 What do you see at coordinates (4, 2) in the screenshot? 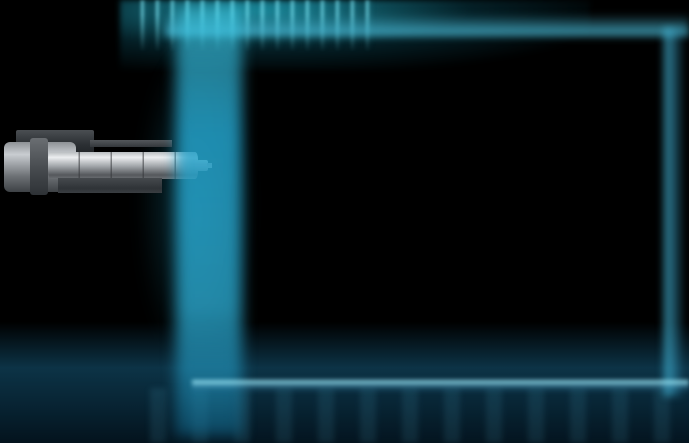
I see `y-tick-label: 0` at bounding box center [4, 2].